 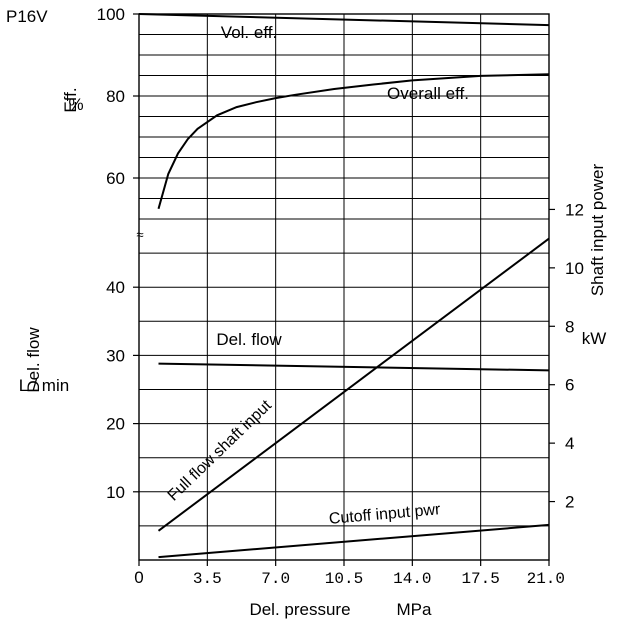 I want to click on eff-axis-unit: %, so click(x=75, y=104).